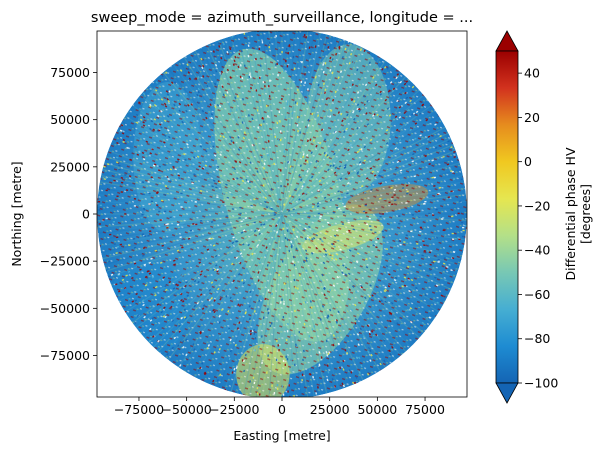 The height and width of the screenshot is (458, 608). What do you see at coordinates (187, 409) in the screenshot?
I see `x-tick-label: −50000` at bounding box center [187, 409].